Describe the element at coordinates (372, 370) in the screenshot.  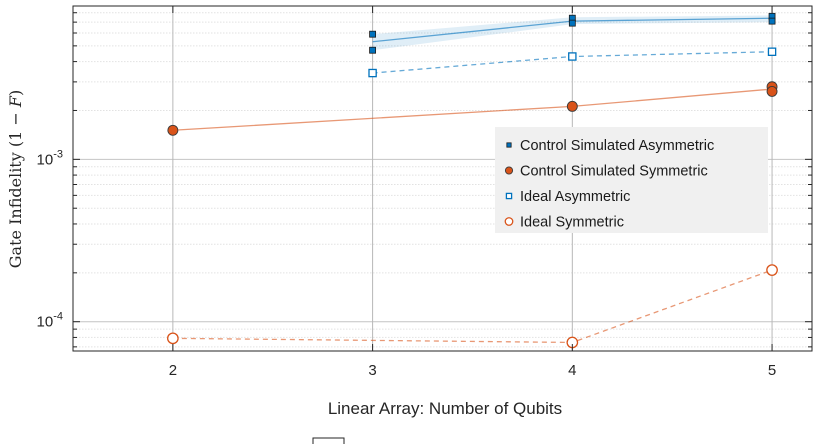
I see `x-tick-label: 3` at that location.